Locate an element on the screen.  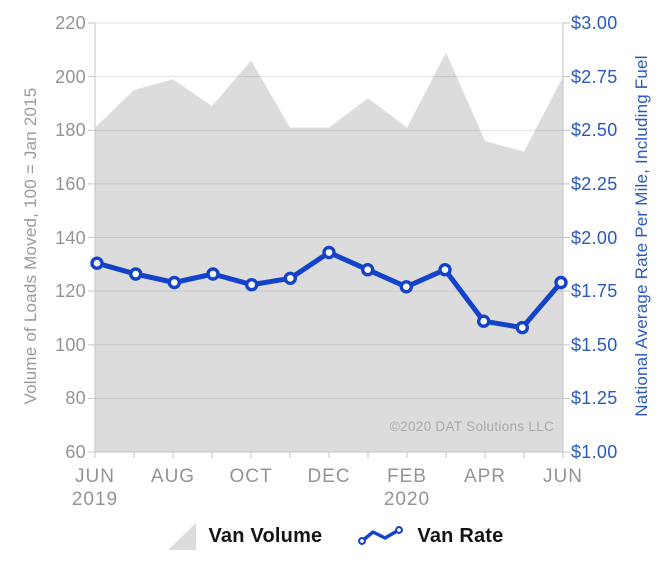
x-axis-tick-jun: JUN is located at coordinates (563, 476).